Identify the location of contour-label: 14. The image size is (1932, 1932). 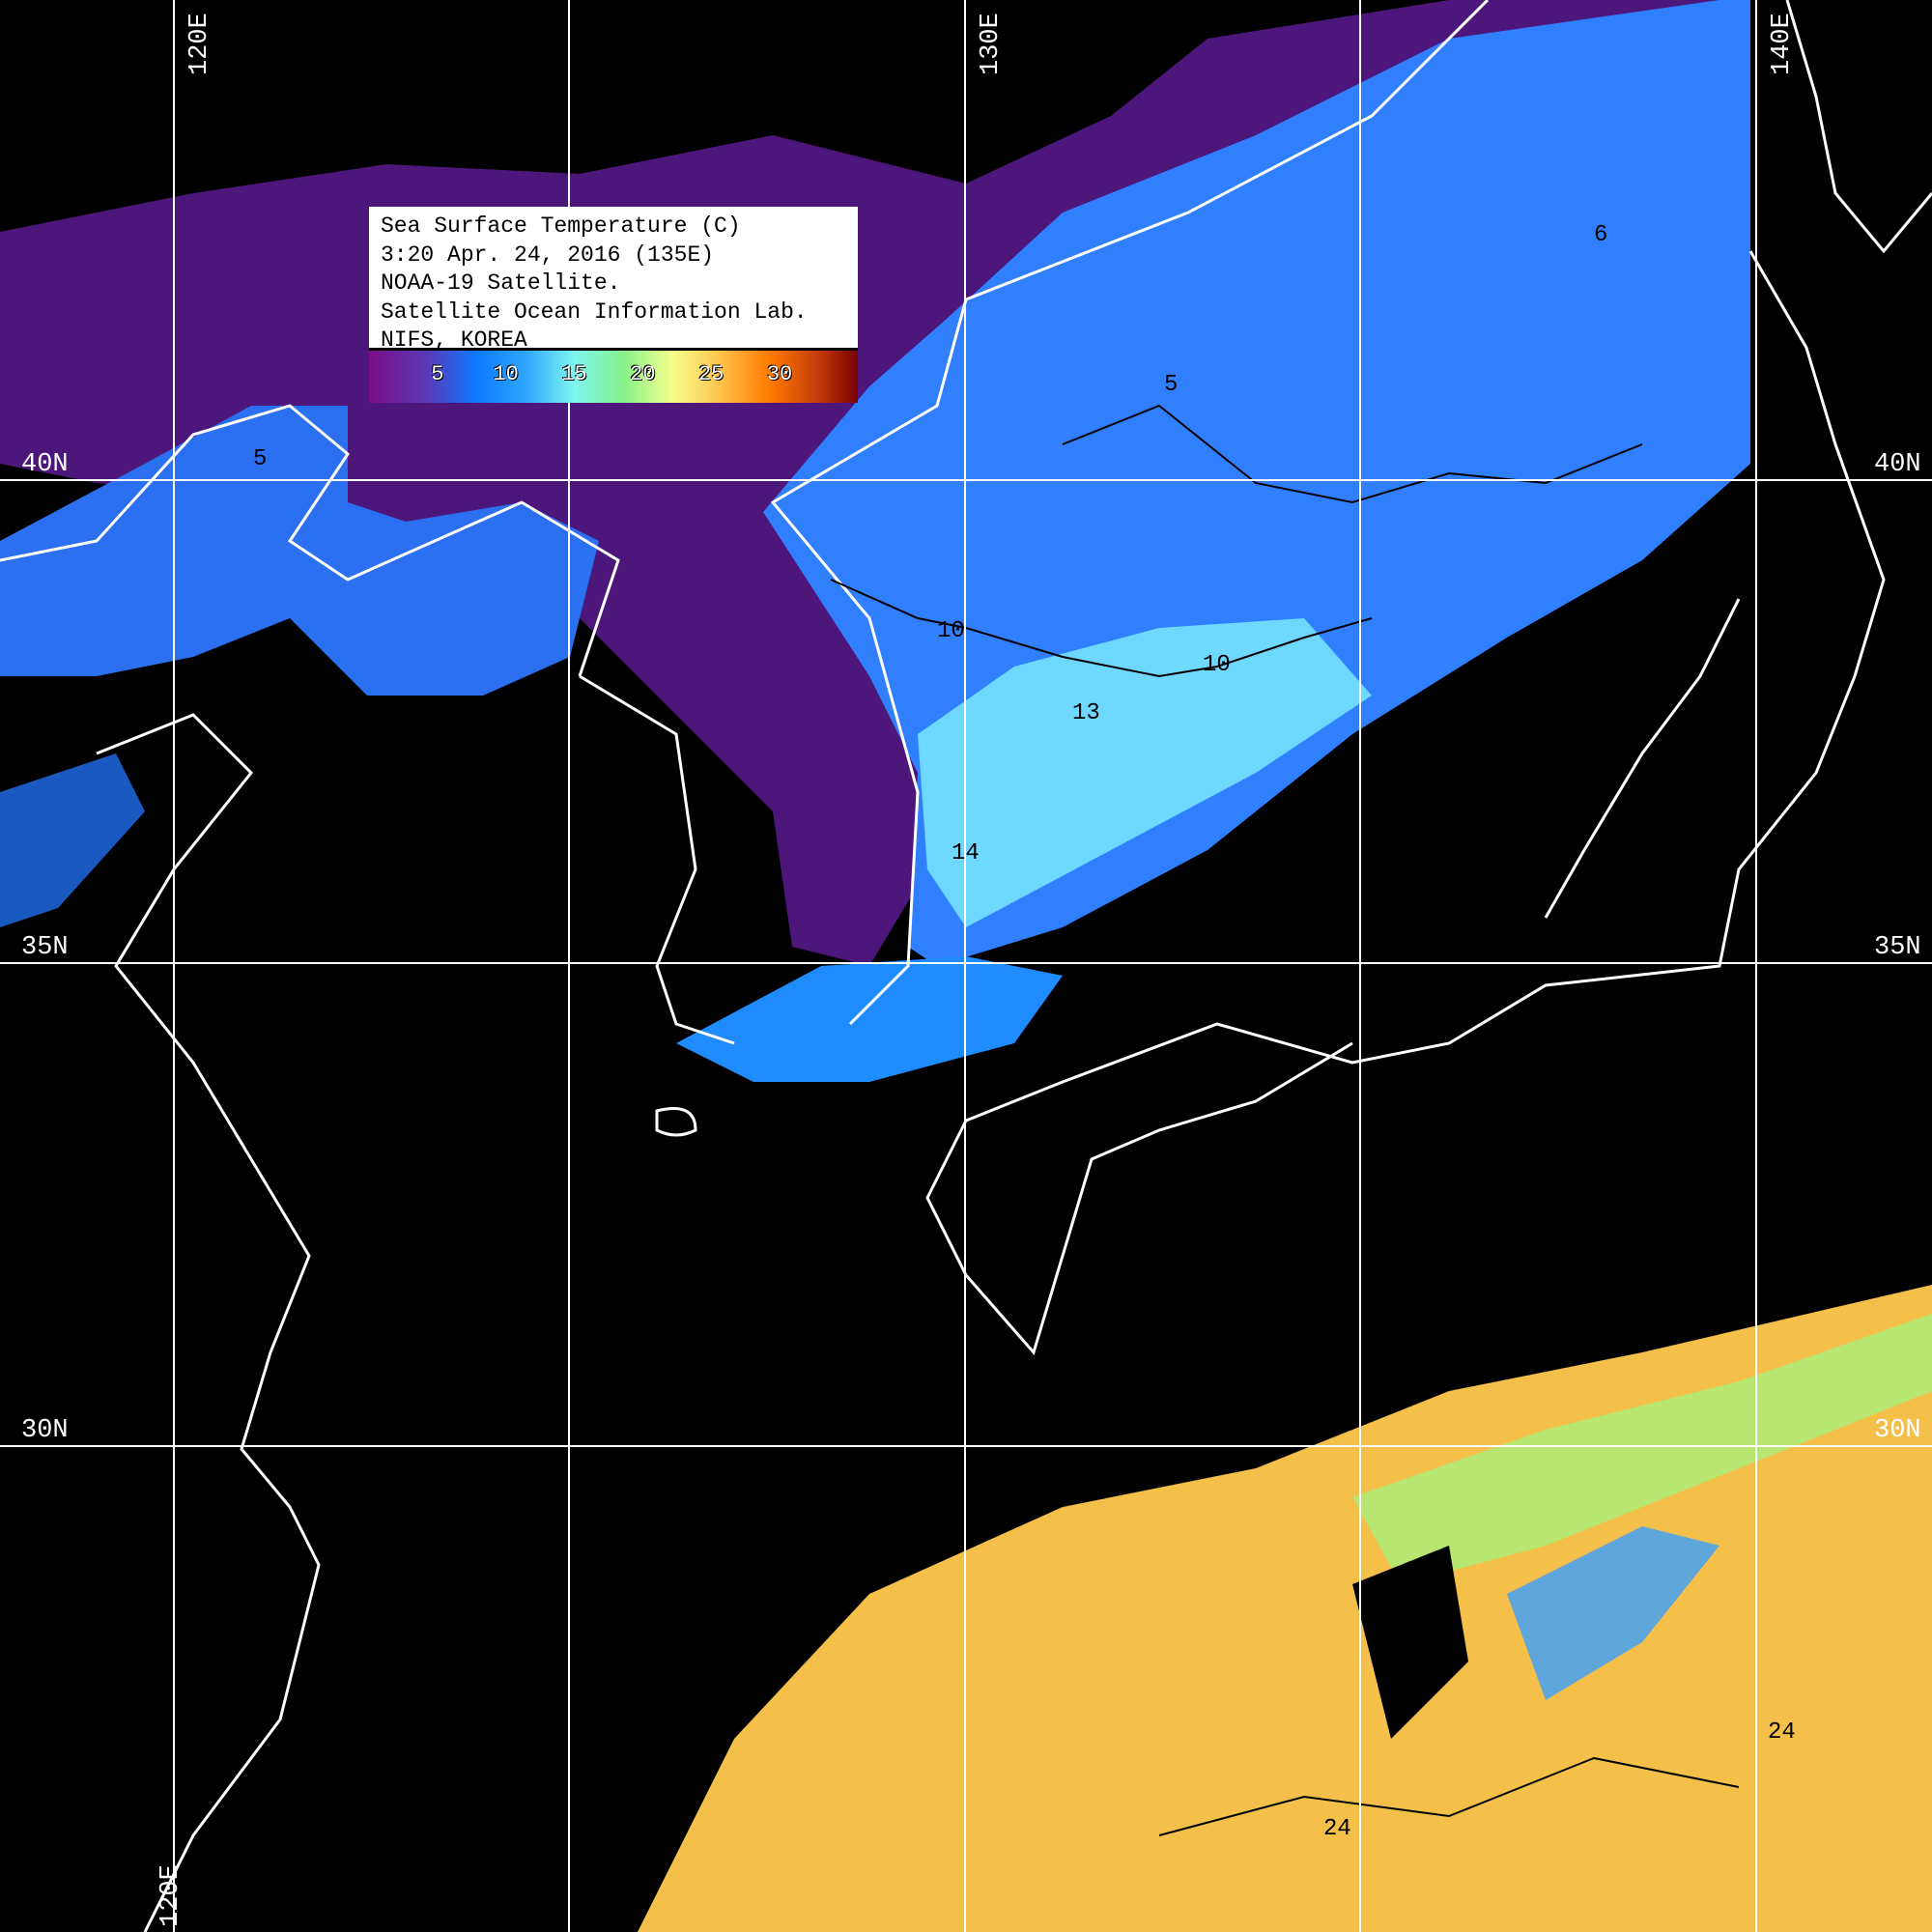
(966, 853).